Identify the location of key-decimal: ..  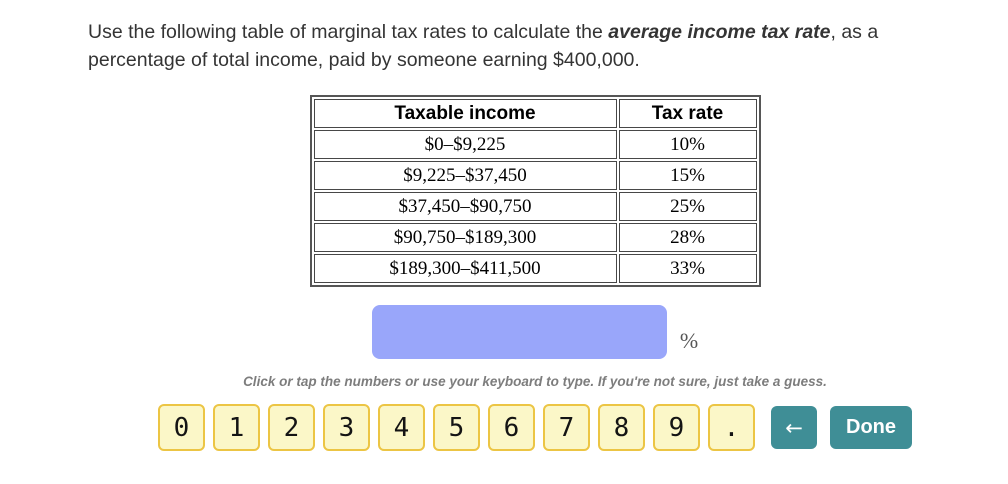
(731, 427).